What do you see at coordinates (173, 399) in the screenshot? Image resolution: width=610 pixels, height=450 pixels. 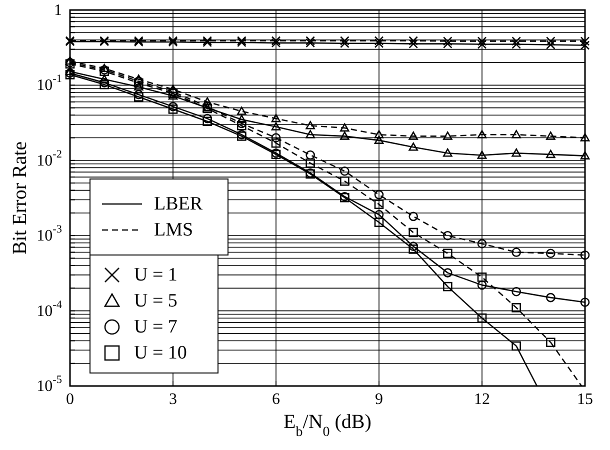 I see `x-tick-label: 3` at bounding box center [173, 399].